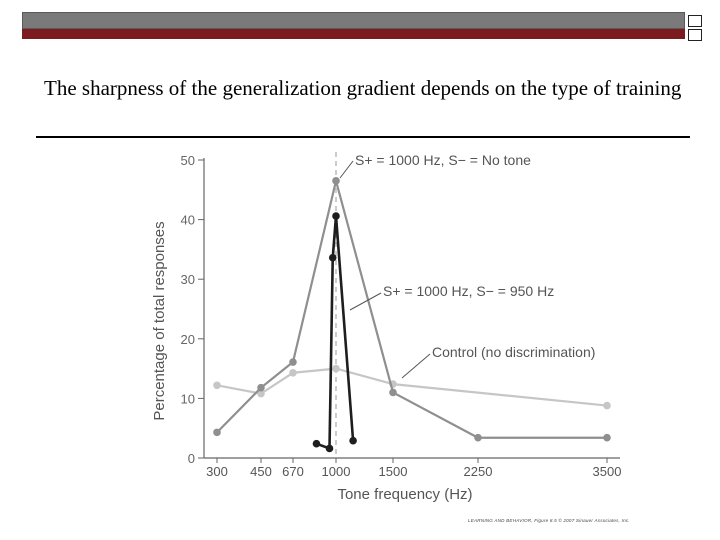  Describe the element at coordinates (336, 471) in the screenshot. I see `x-tick-label: 1000` at that location.